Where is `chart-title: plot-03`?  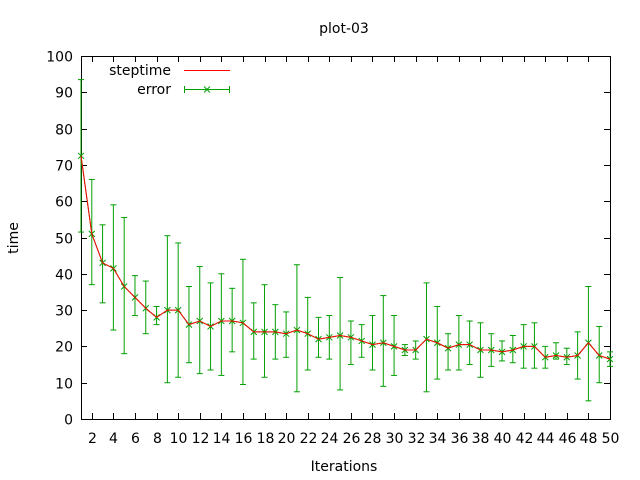
chart-title: plot-03 is located at coordinates (344, 29).